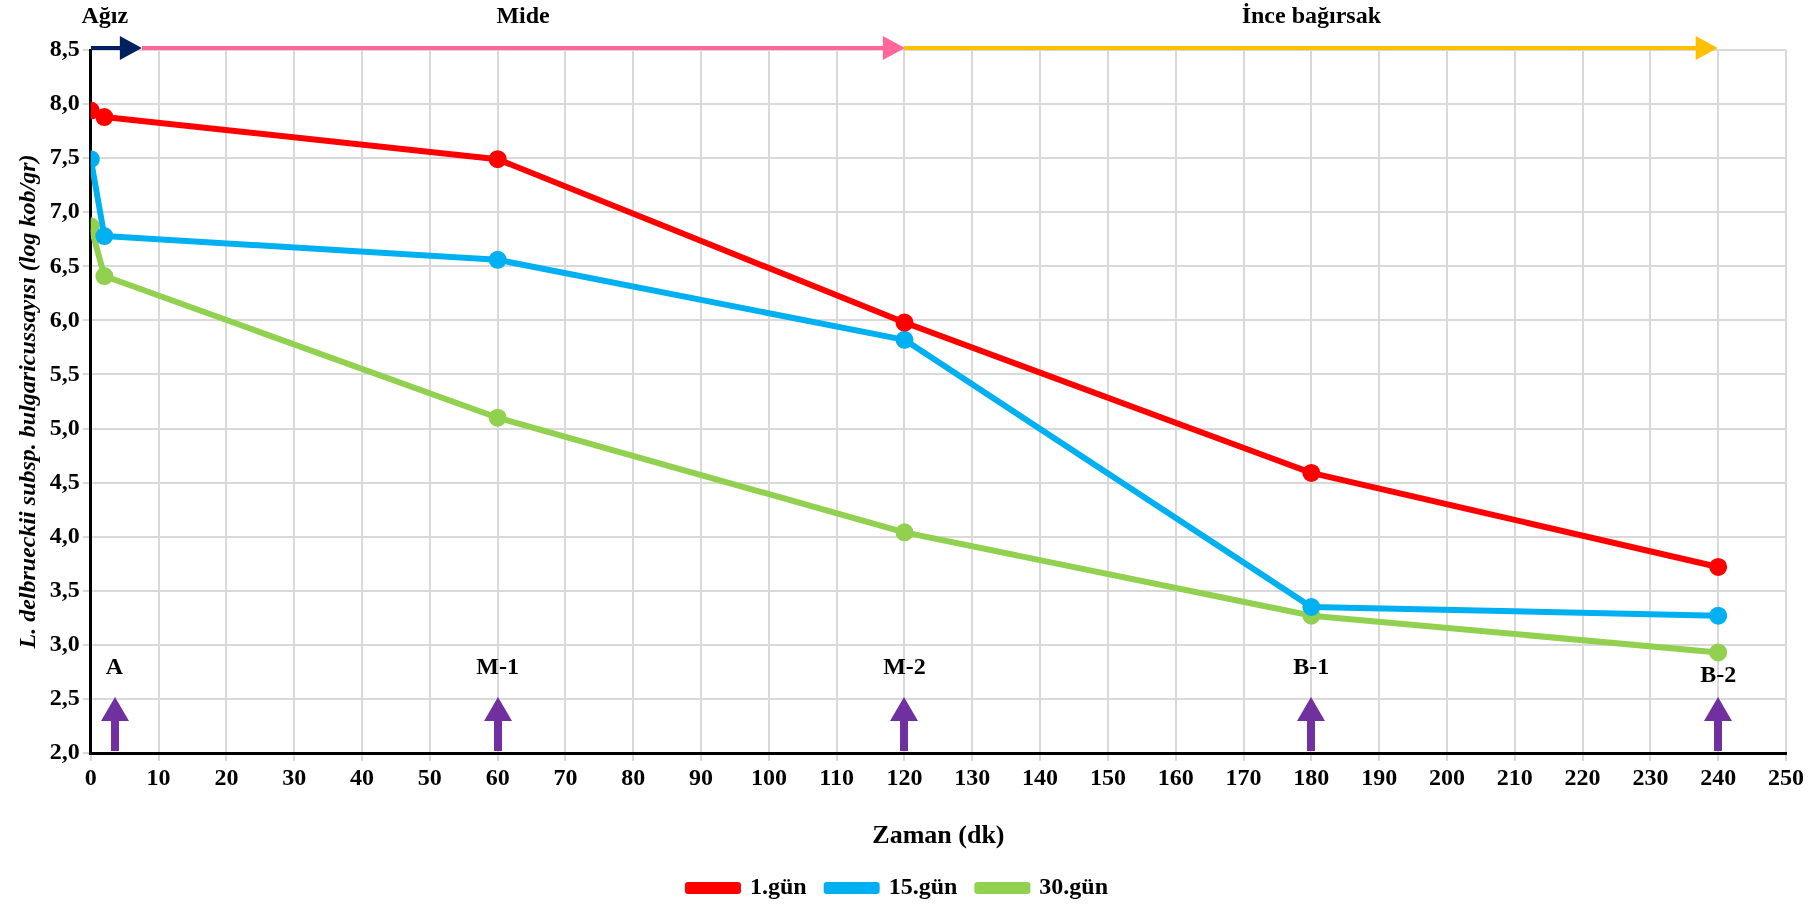 The image size is (1816, 915). I want to click on y-tick-label: 4,5, so click(64, 480).